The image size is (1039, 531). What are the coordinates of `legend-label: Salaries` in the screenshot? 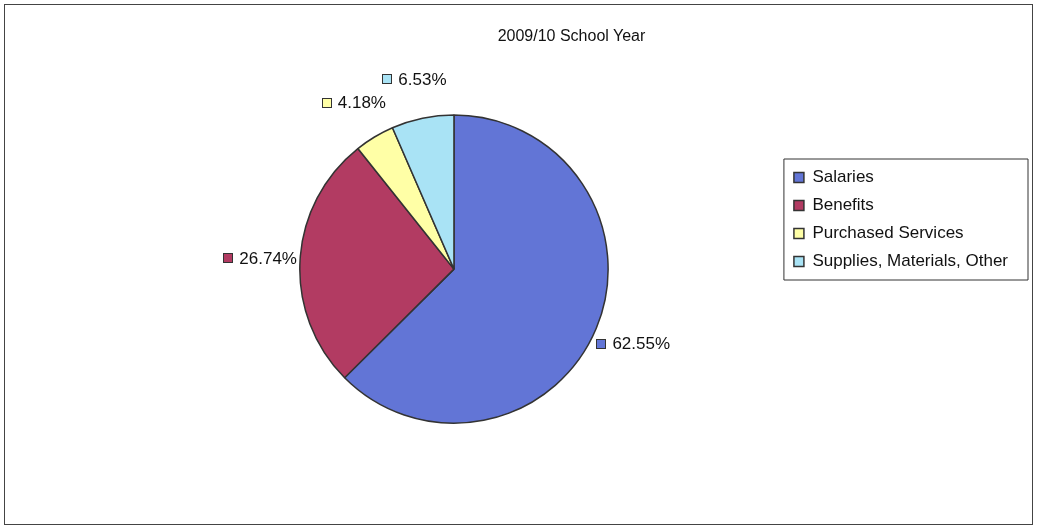 It's located at (843, 177).